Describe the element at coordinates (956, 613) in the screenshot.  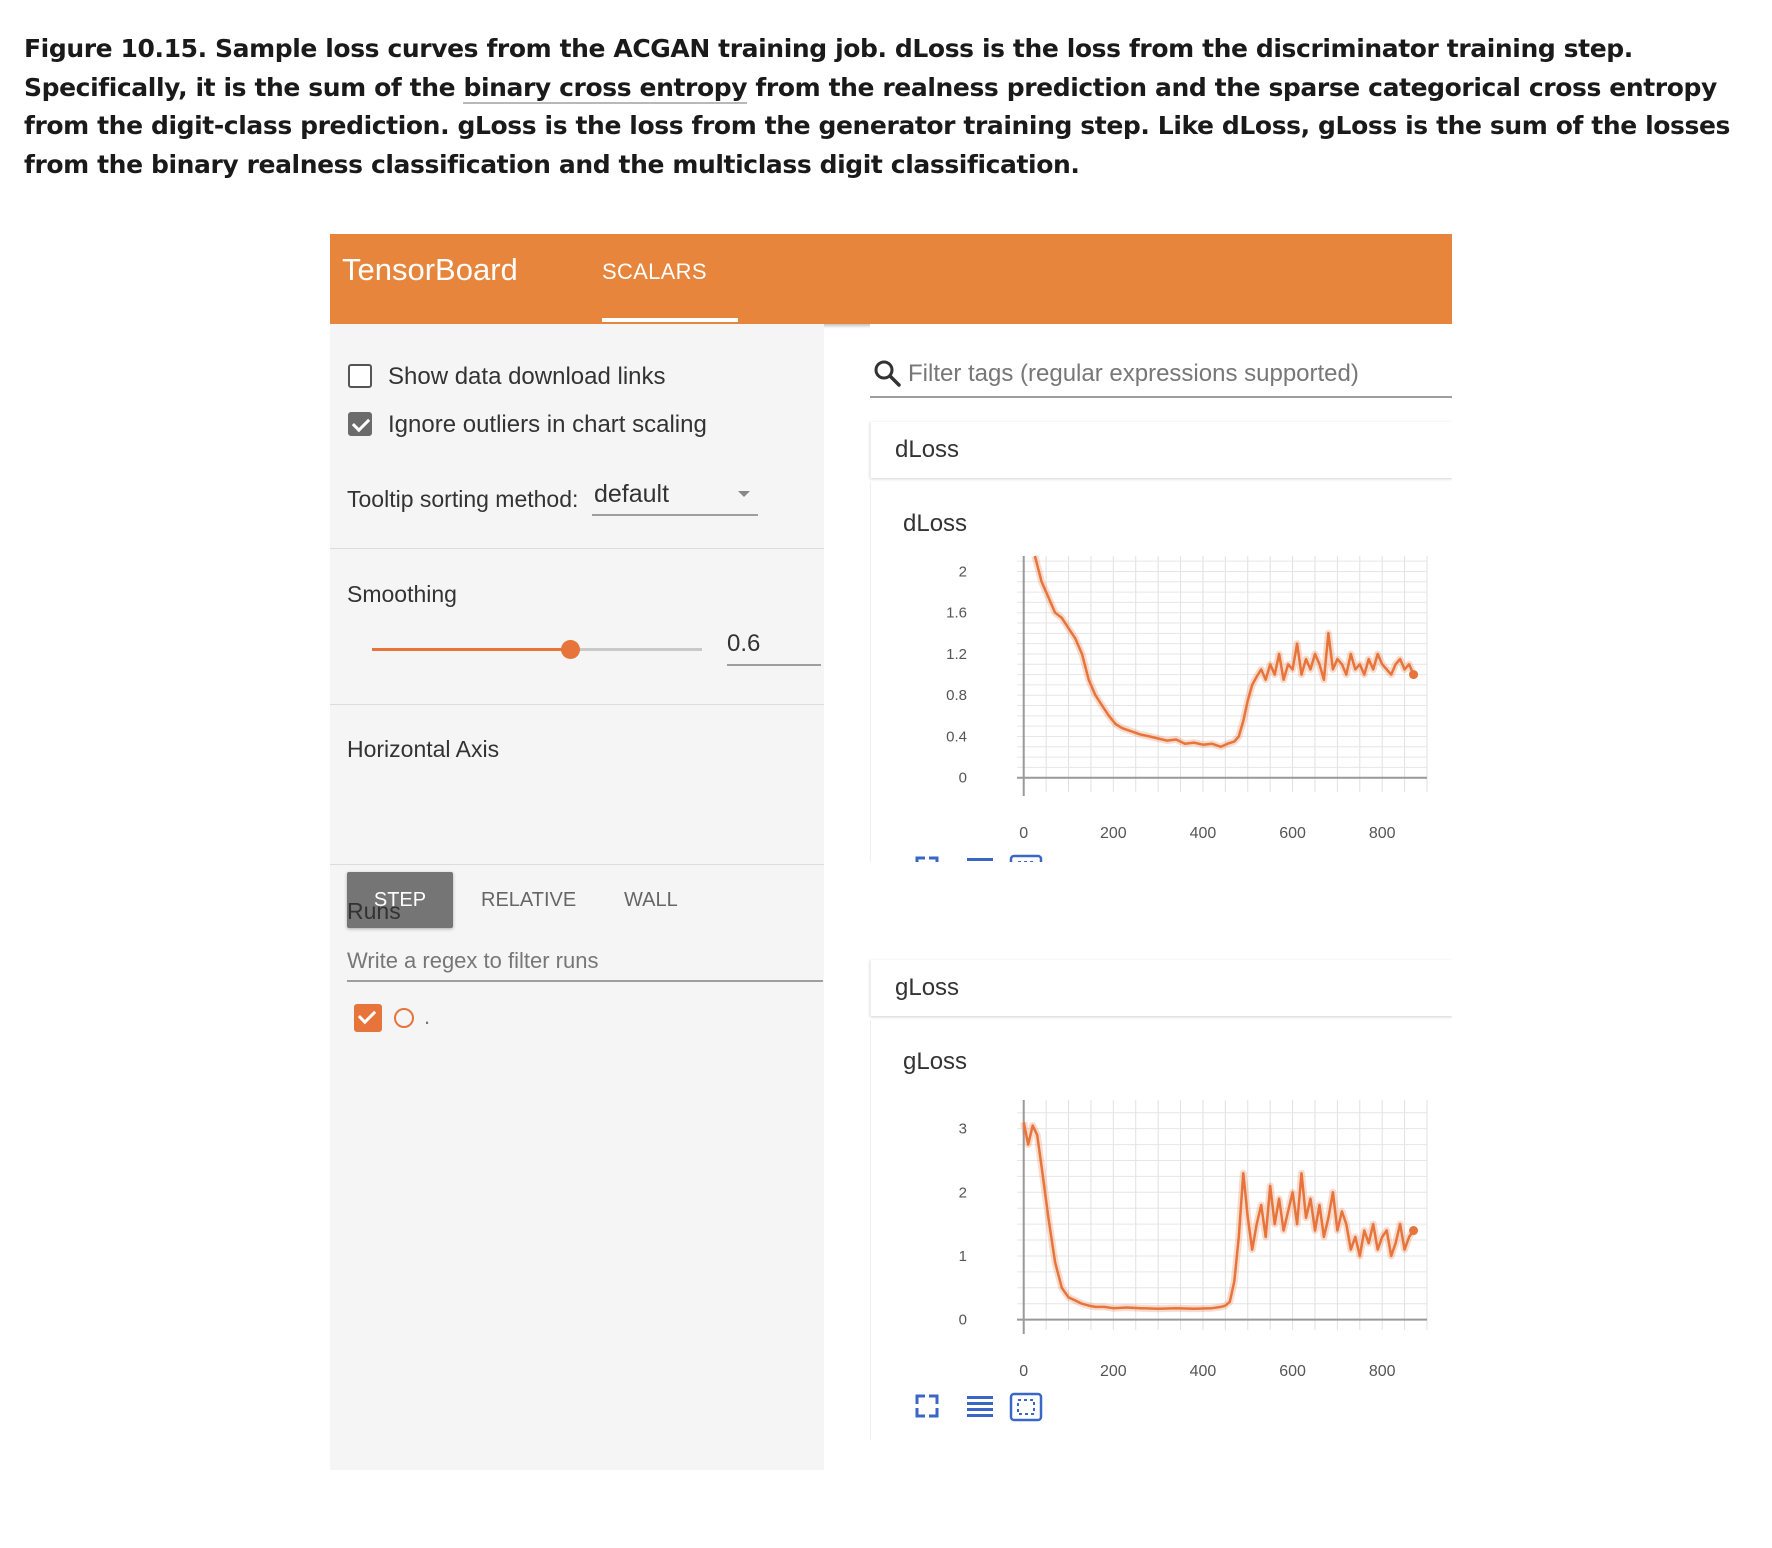
I see `y-tick-label: 1.6` at that location.